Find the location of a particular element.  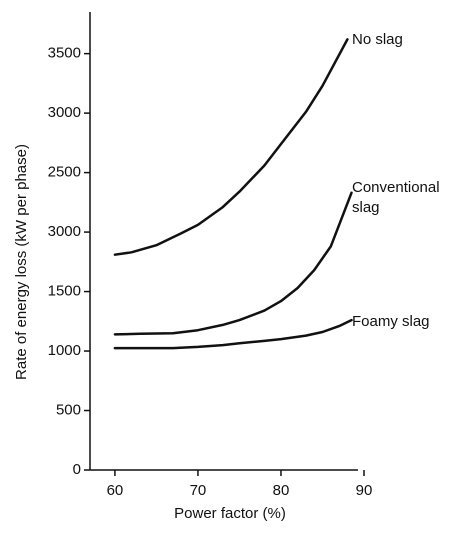

series-label: Conventional slag is located at coordinates (396, 197).